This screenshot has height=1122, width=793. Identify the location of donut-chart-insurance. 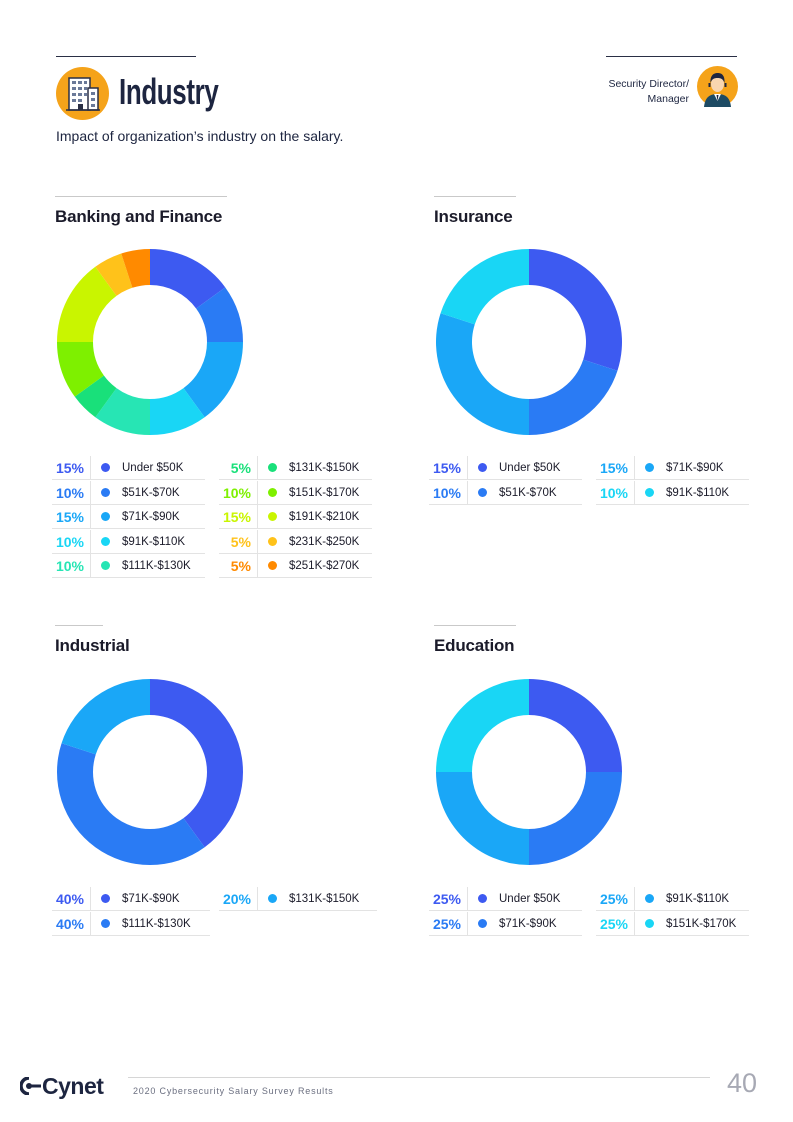
(529, 342).